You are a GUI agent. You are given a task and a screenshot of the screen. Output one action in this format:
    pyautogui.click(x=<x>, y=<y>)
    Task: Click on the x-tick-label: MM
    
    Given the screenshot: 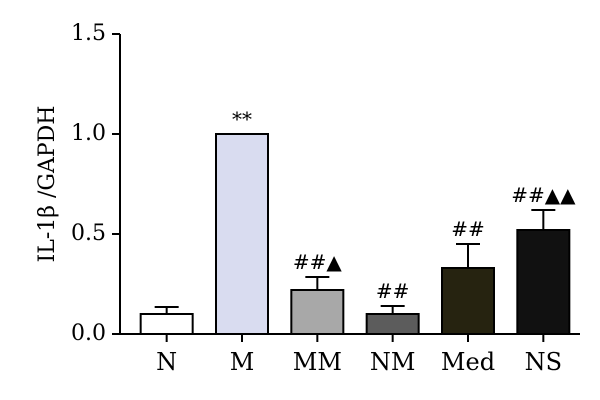 What is the action you would take?
    pyautogui.click(x=317, y=362)
    